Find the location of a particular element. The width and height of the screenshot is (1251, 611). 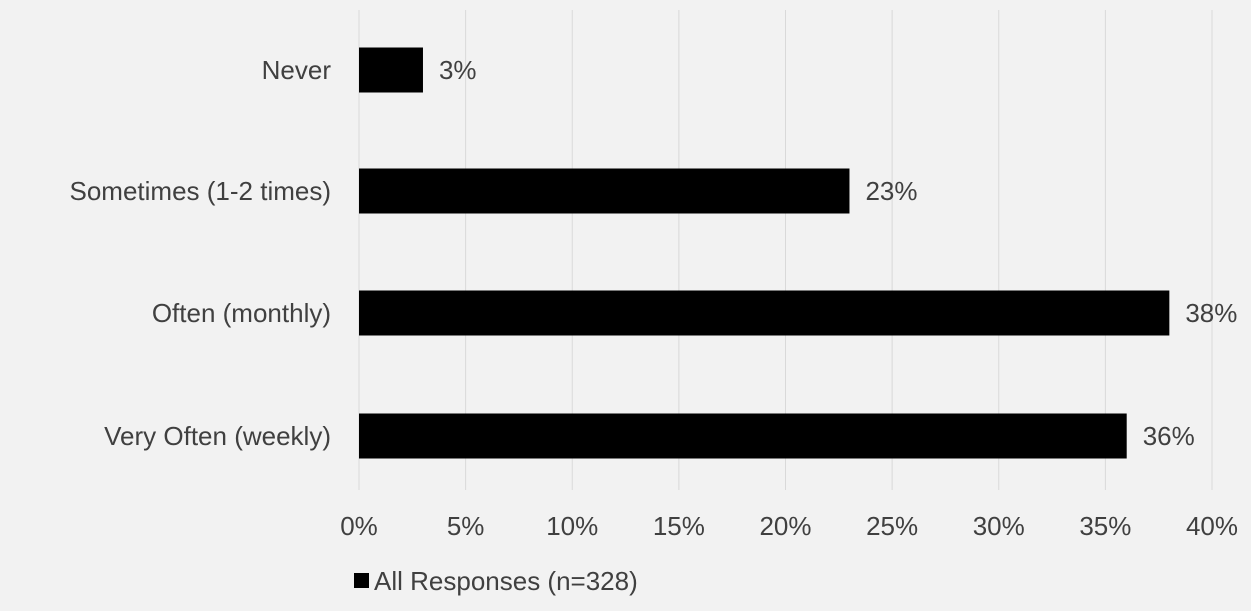

x-tick-label: 20% is located at coordinates (785, 526).